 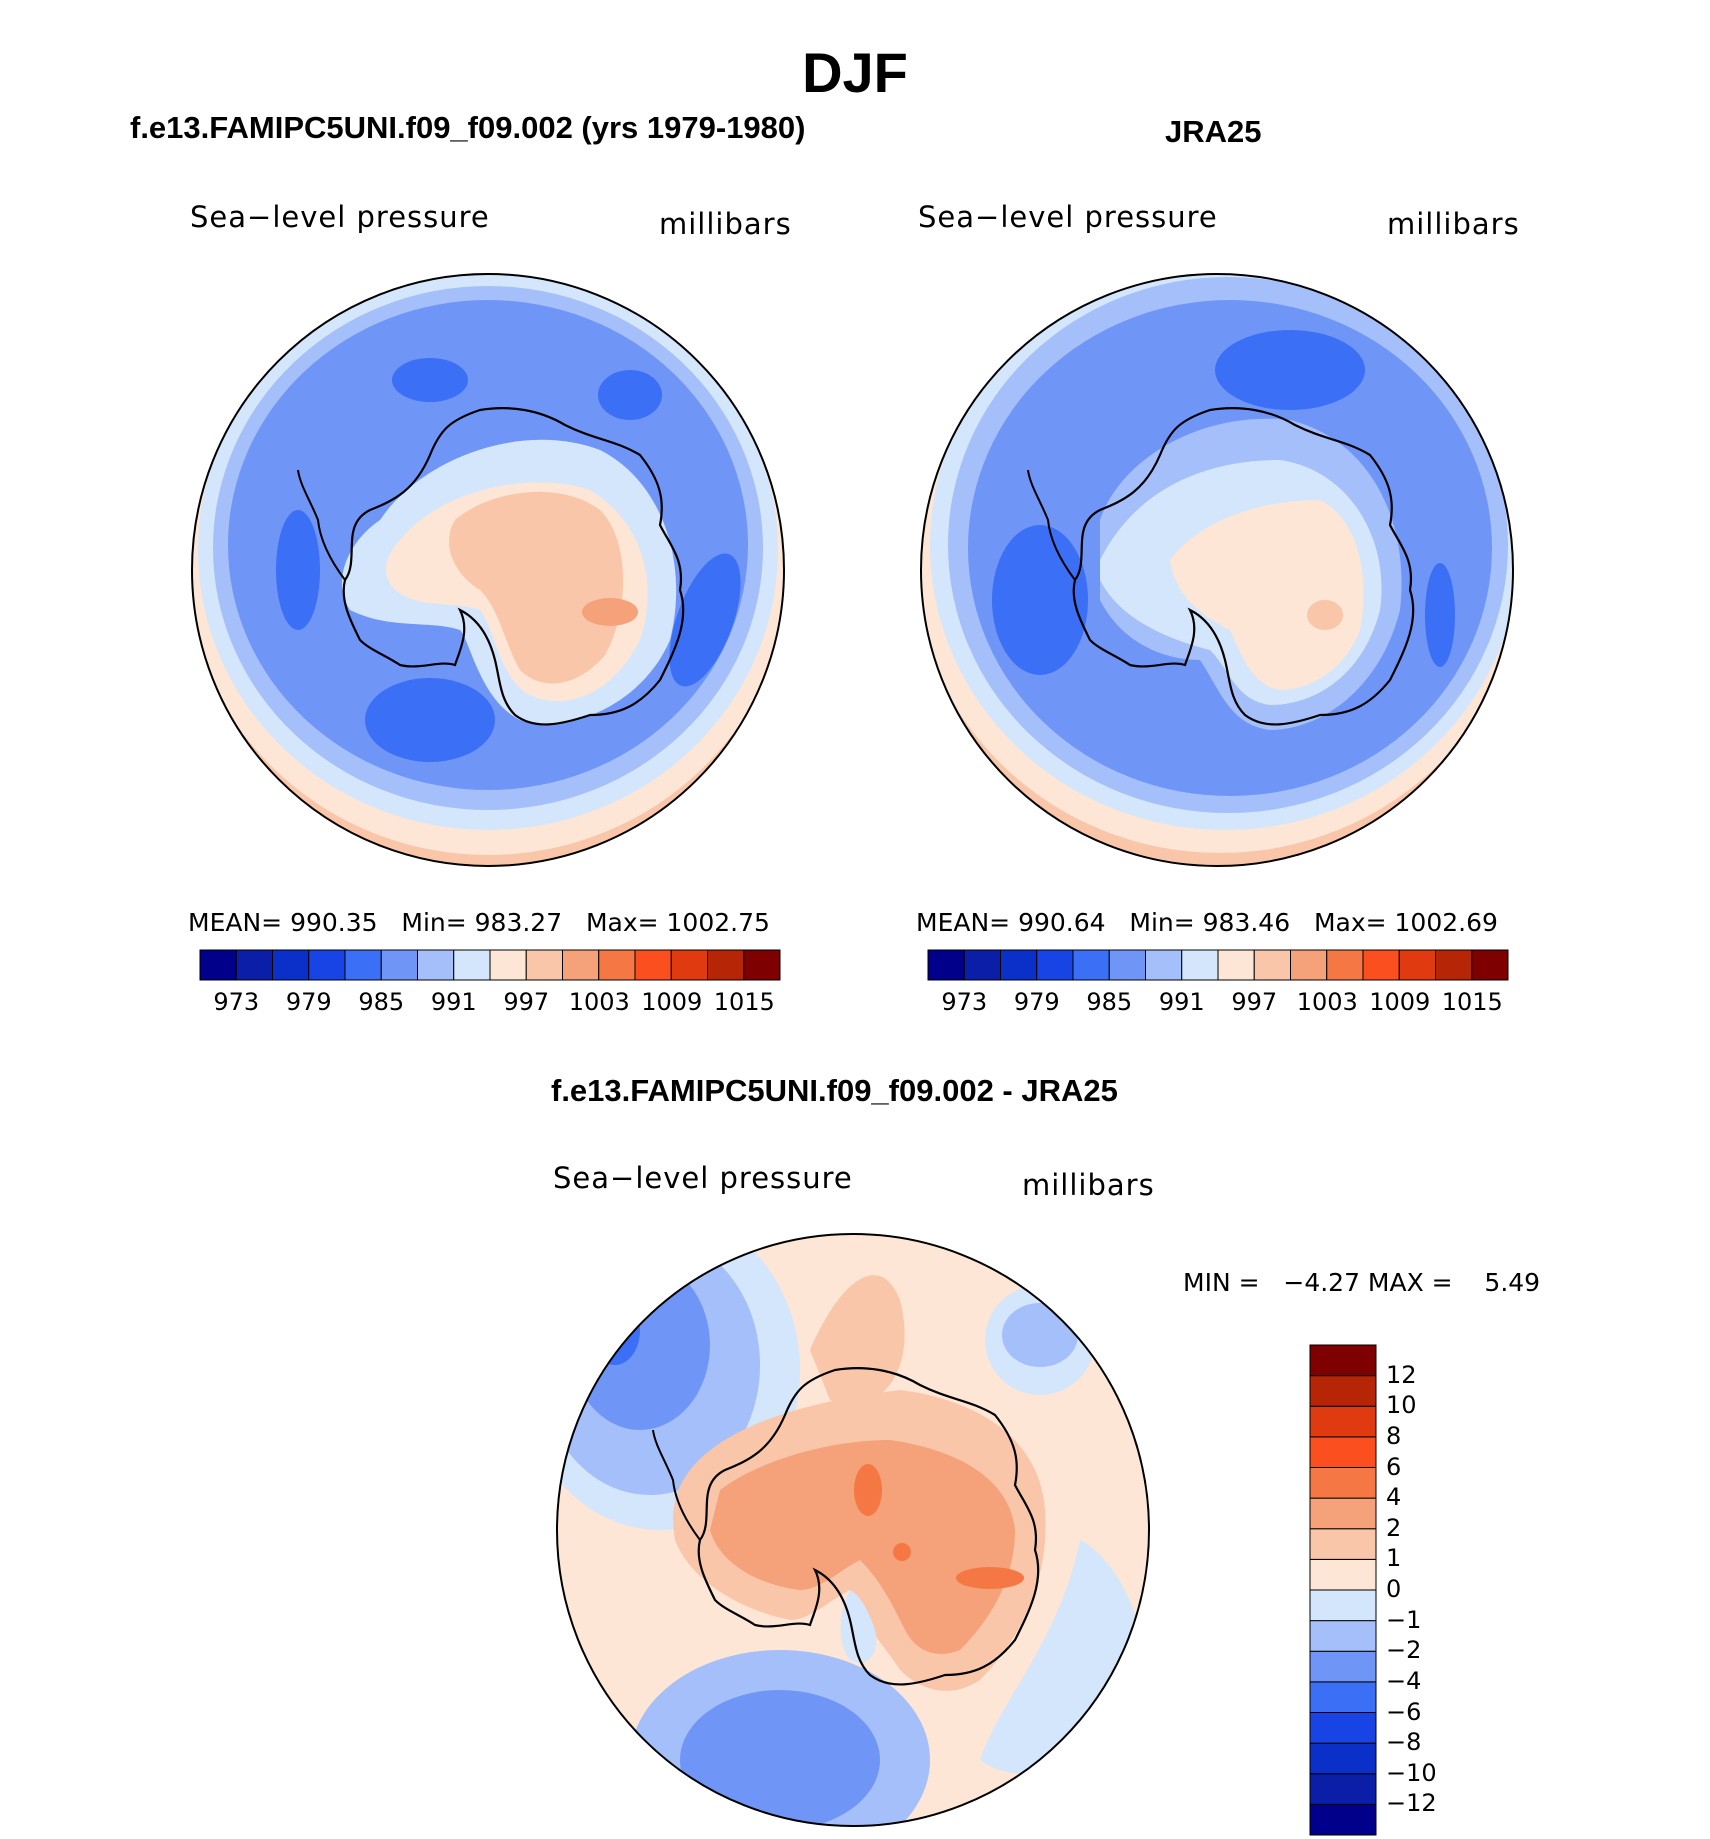 What do you see at coordinates (1400, 1002) in the screenshot?
I see `panel-obs-colorbar-tick-label: 1009` at bounding box center [1400, 1002].